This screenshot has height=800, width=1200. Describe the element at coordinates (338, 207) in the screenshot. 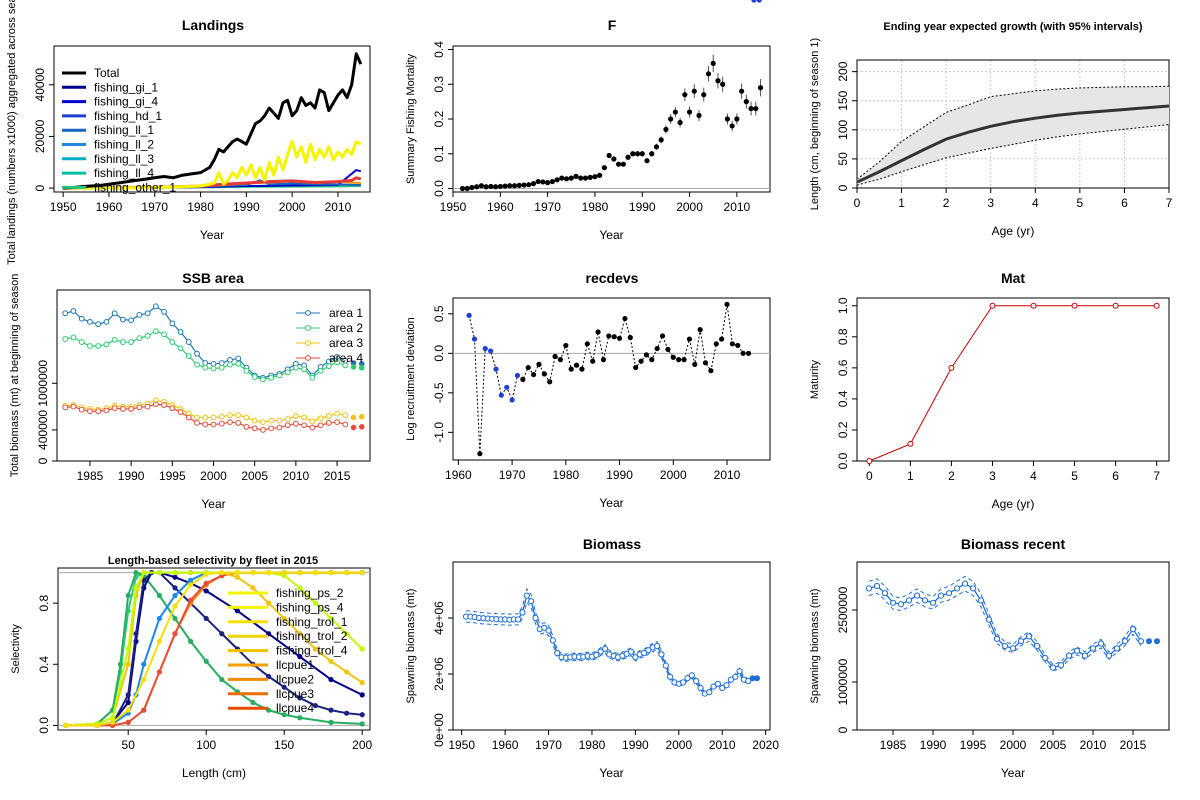

I see `x-tick-label: 2010` at that location.